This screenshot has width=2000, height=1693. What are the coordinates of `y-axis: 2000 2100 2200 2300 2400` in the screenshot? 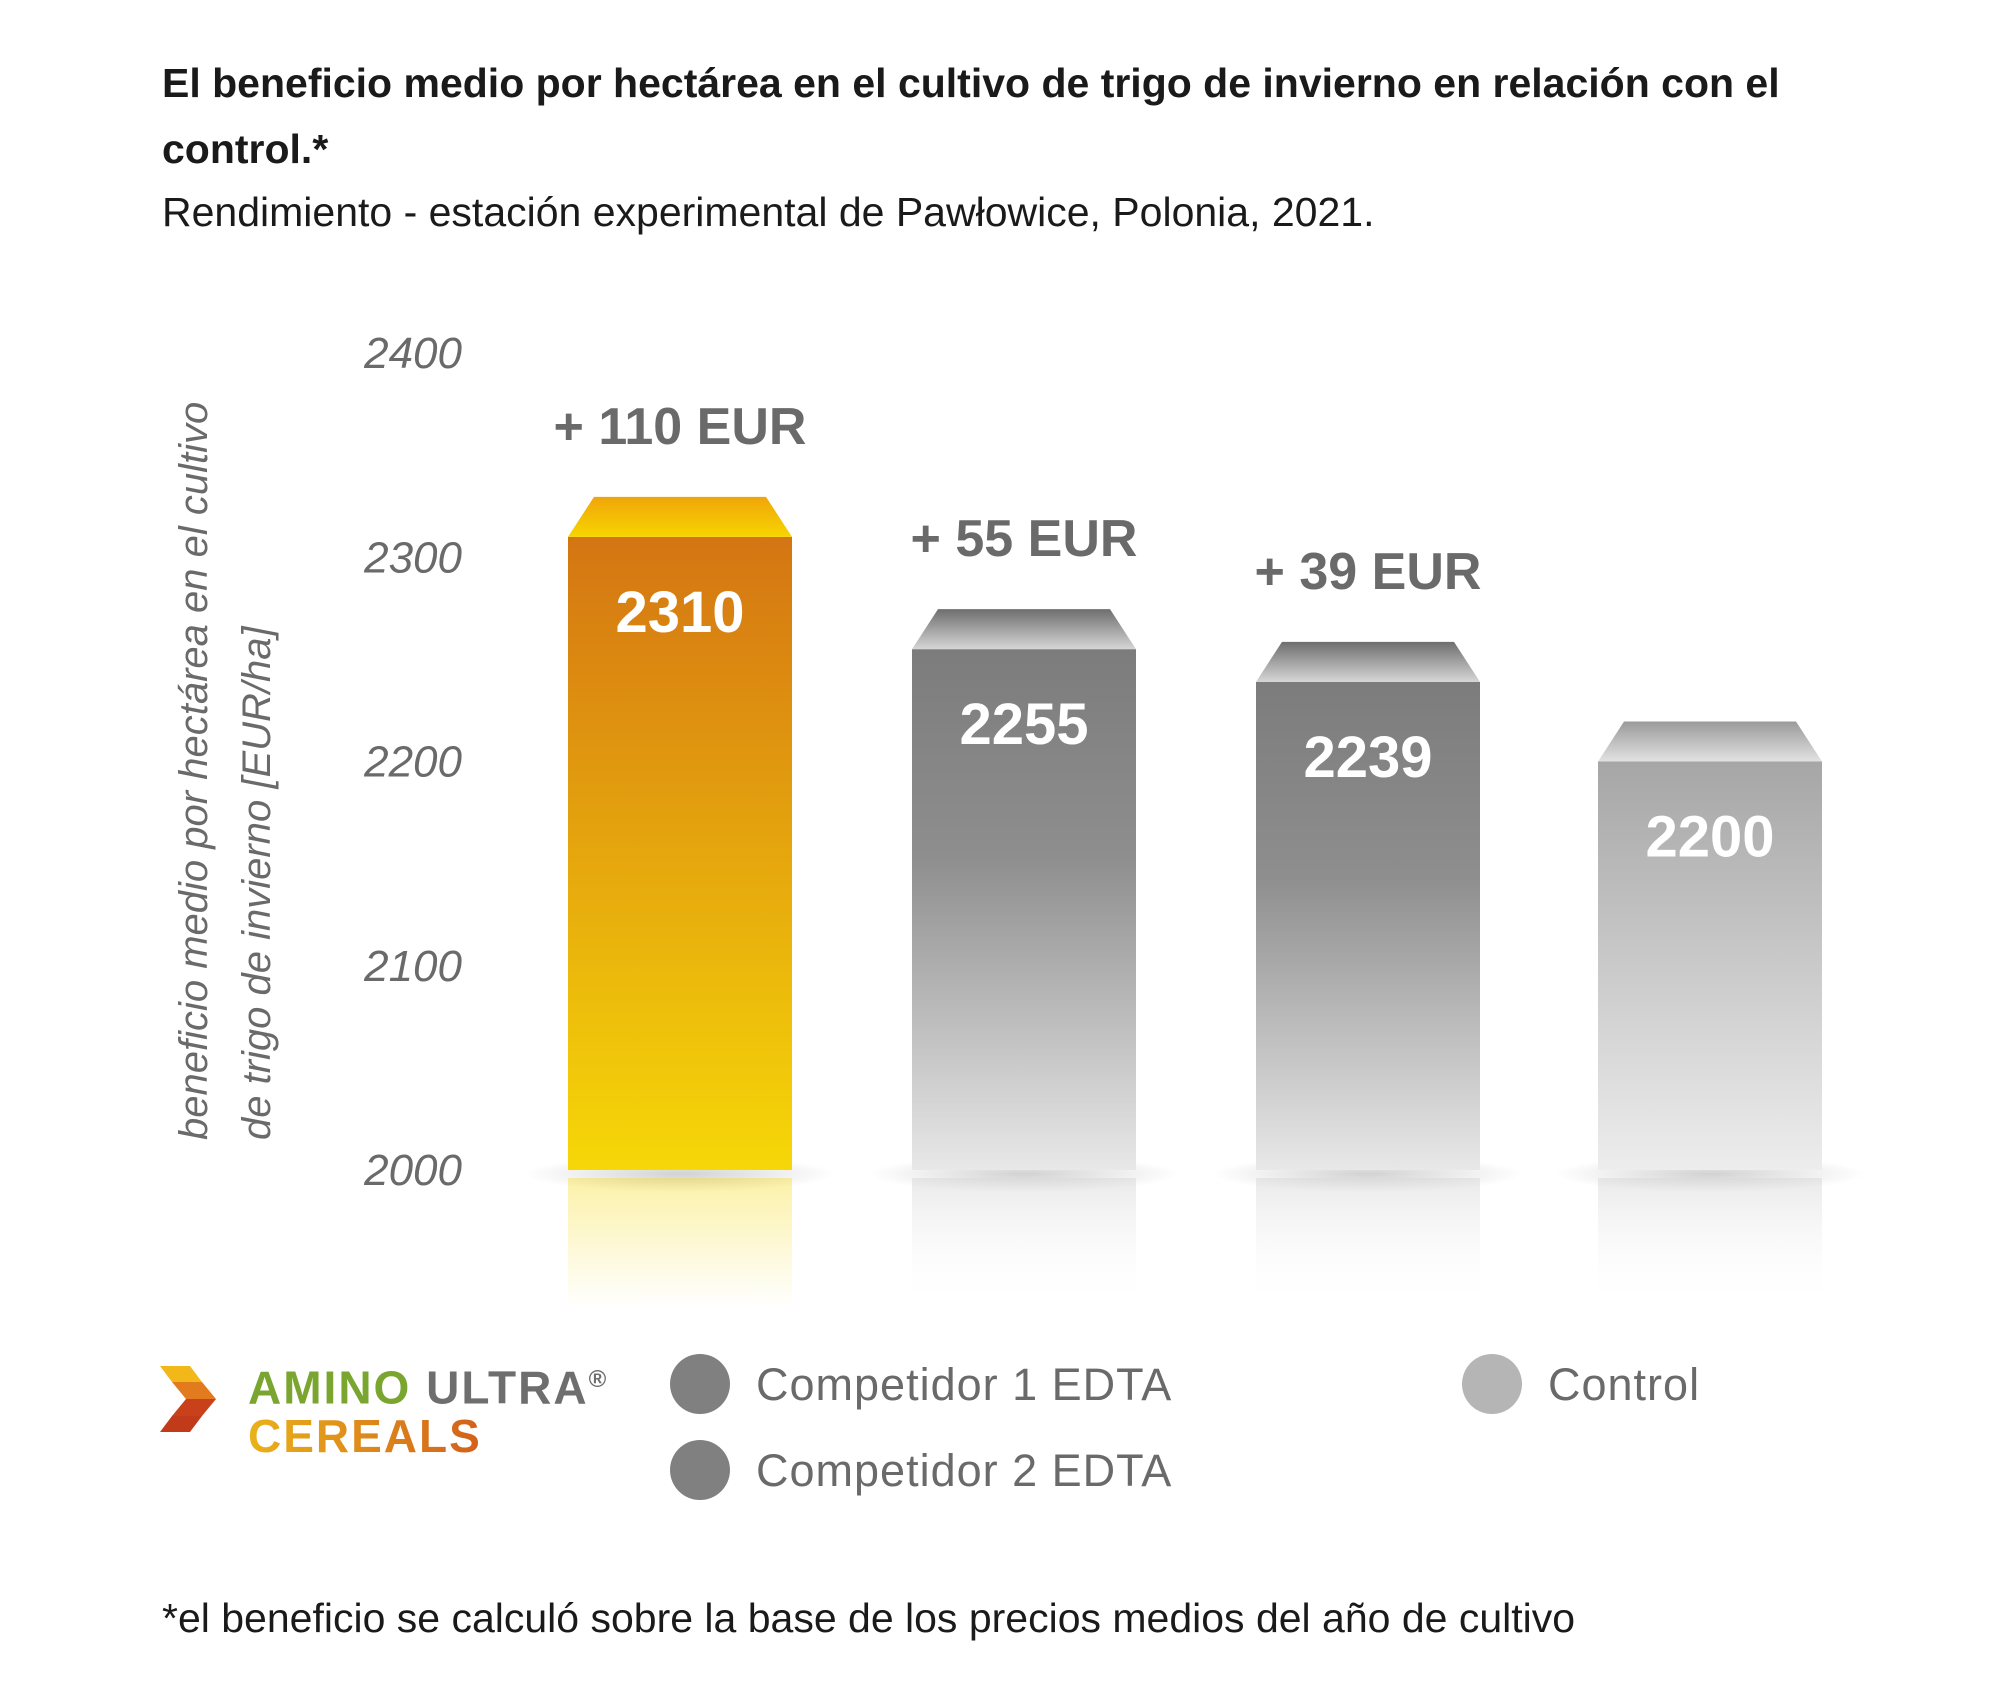 It's located at (412, 762).